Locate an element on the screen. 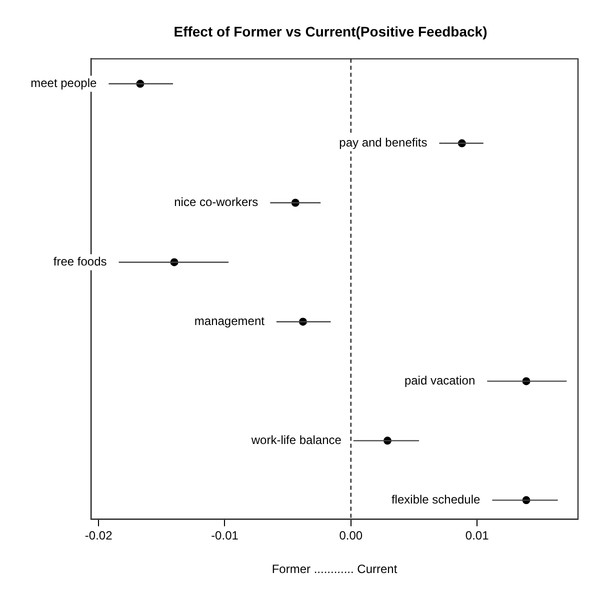 The image size is (594, 593). y-tick-label: paid vacation is located at coordinates (440, 381).